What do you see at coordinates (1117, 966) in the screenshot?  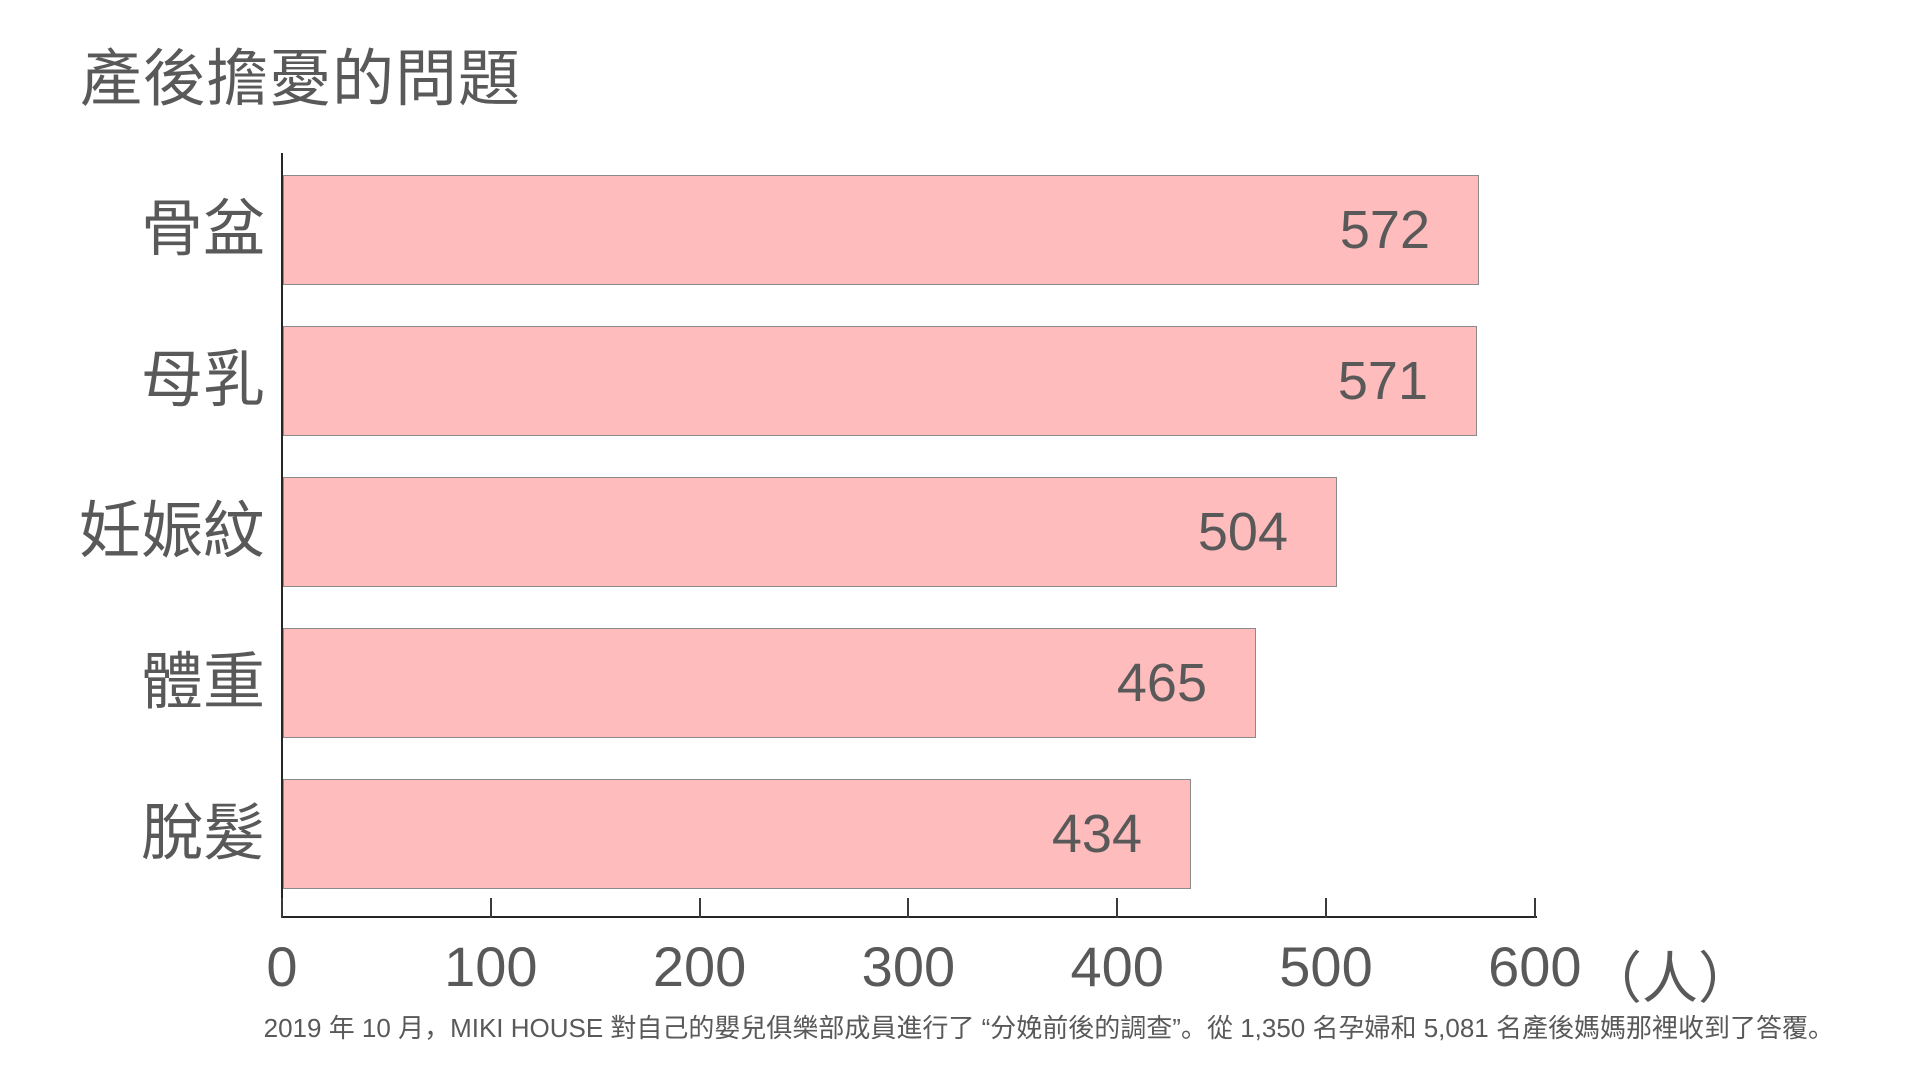 I see `x-axis-tick-label: 400` at bounding box center [1117, 966].